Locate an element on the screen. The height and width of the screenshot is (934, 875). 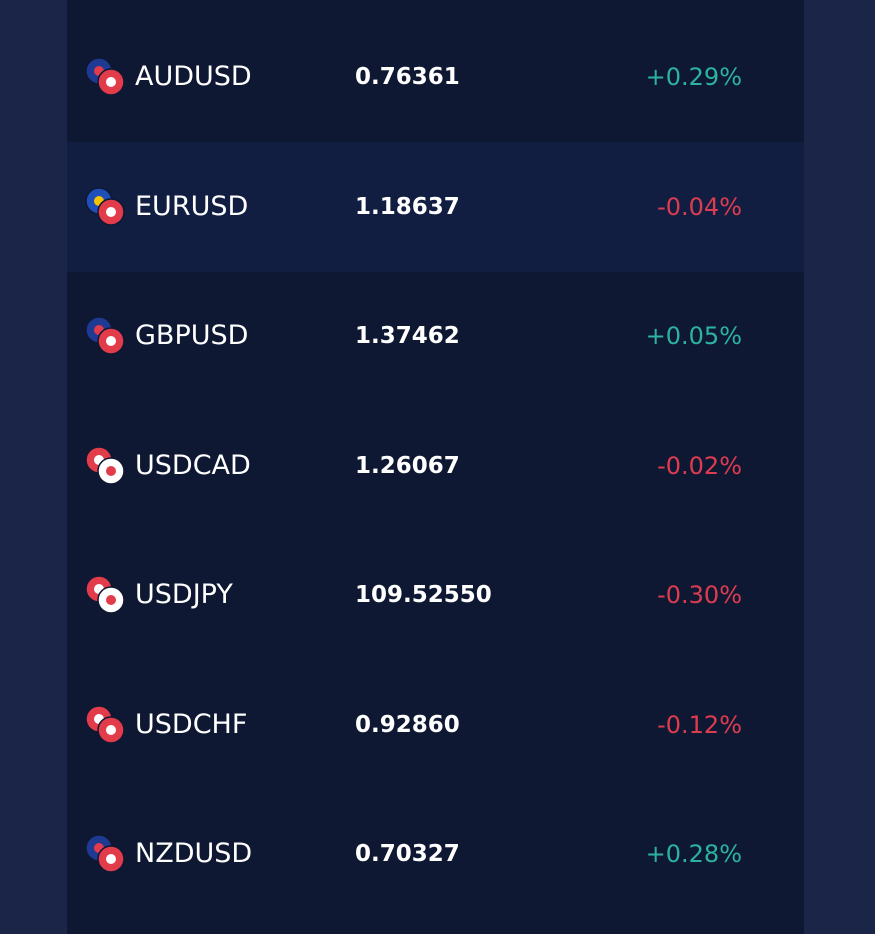
pair-name: GBPUSD is located at coordinates (192, 335).